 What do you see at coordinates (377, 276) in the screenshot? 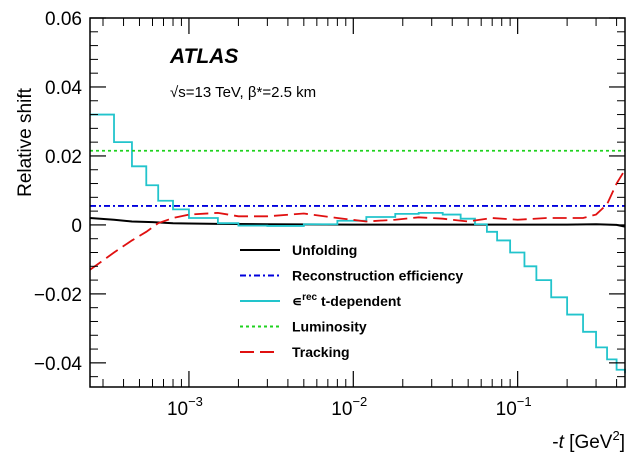
I see `legend-label: Reconstruction efficiency` at bounding box center [377, 276].